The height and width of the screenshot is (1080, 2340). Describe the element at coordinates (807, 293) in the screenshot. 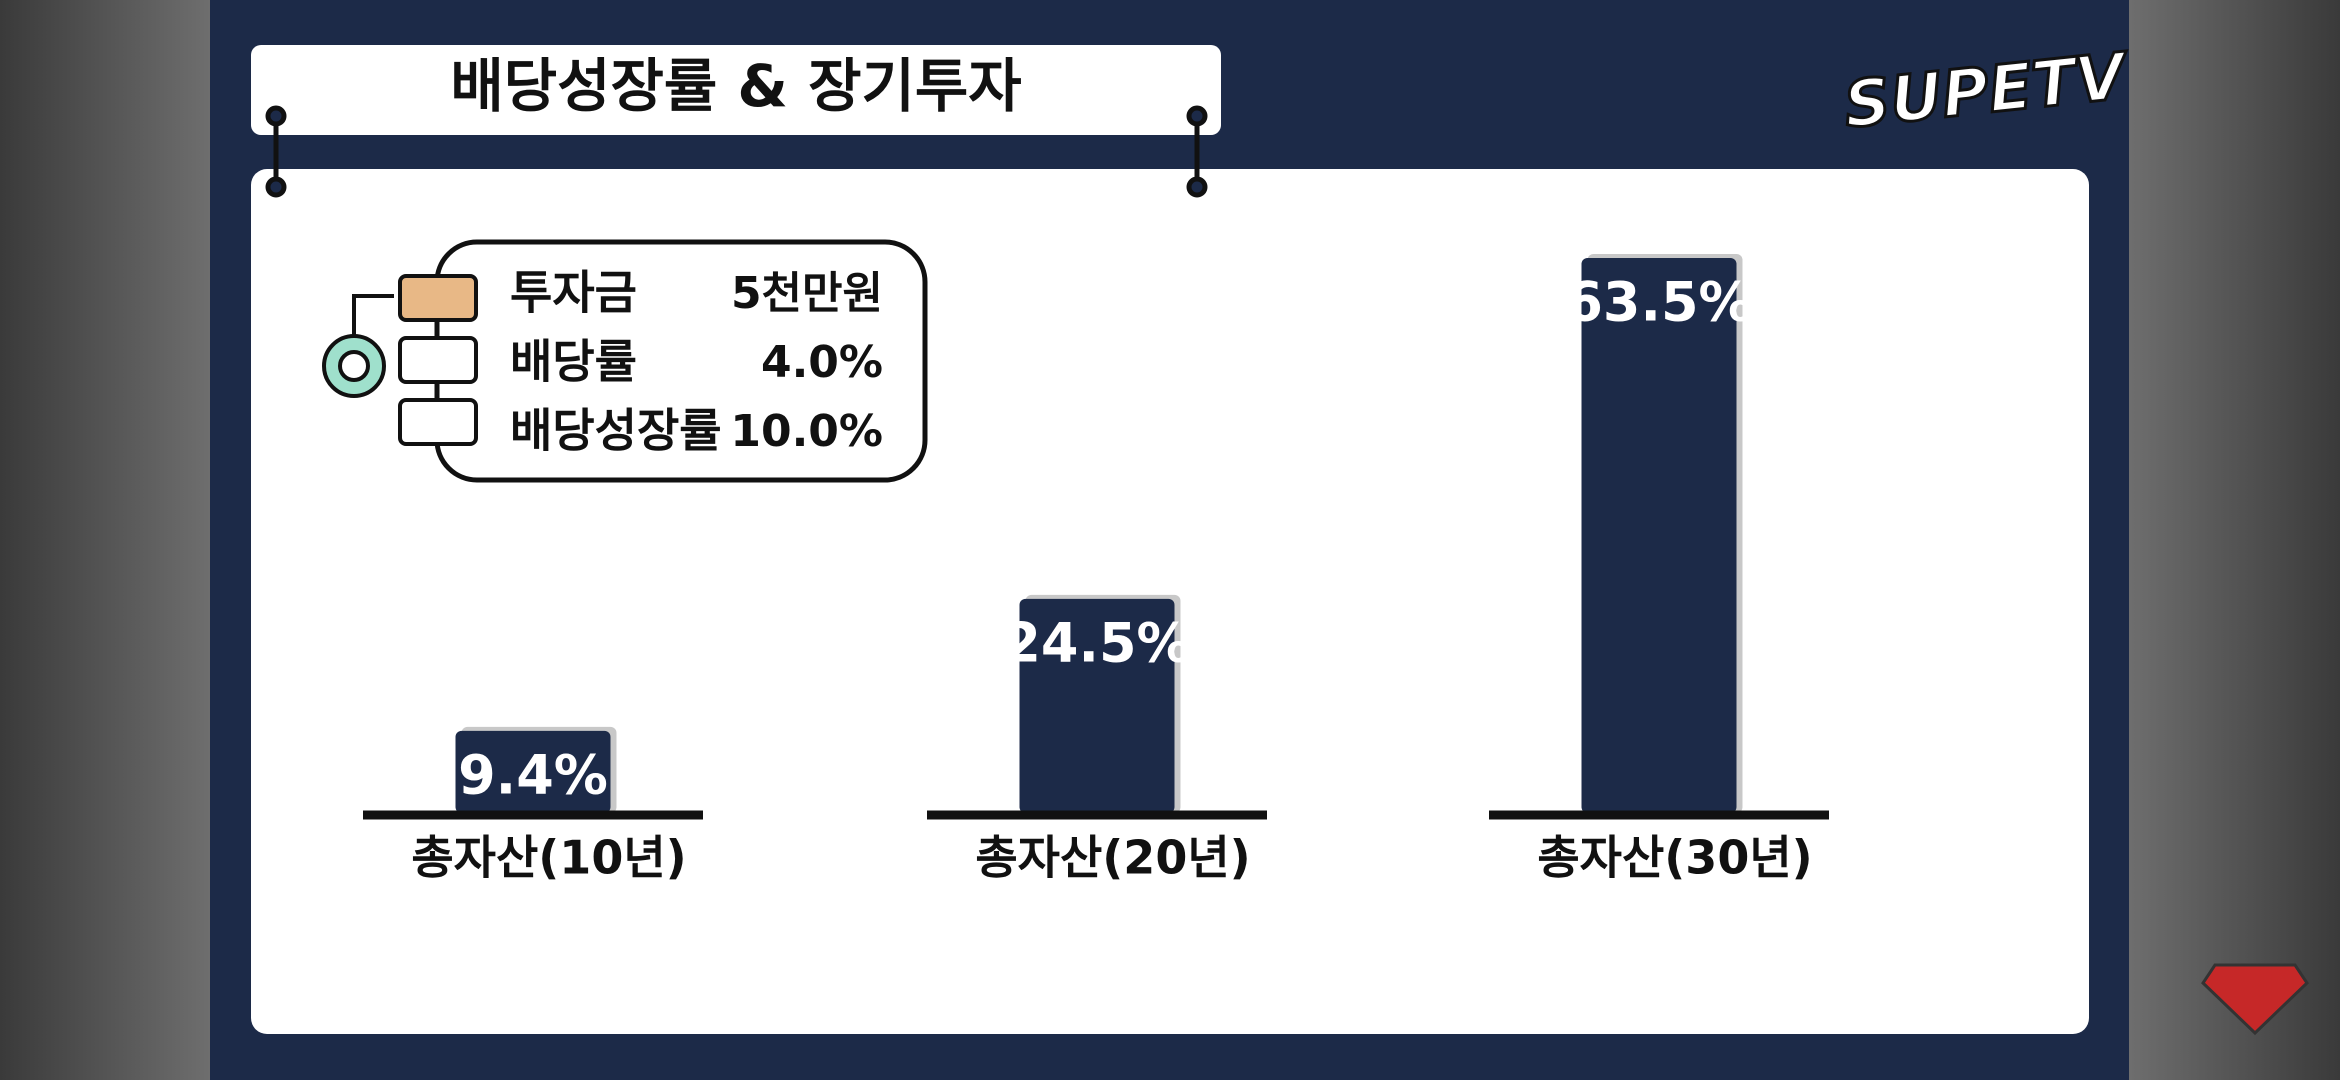

I see `parameter-value: 5천만원` at that location.